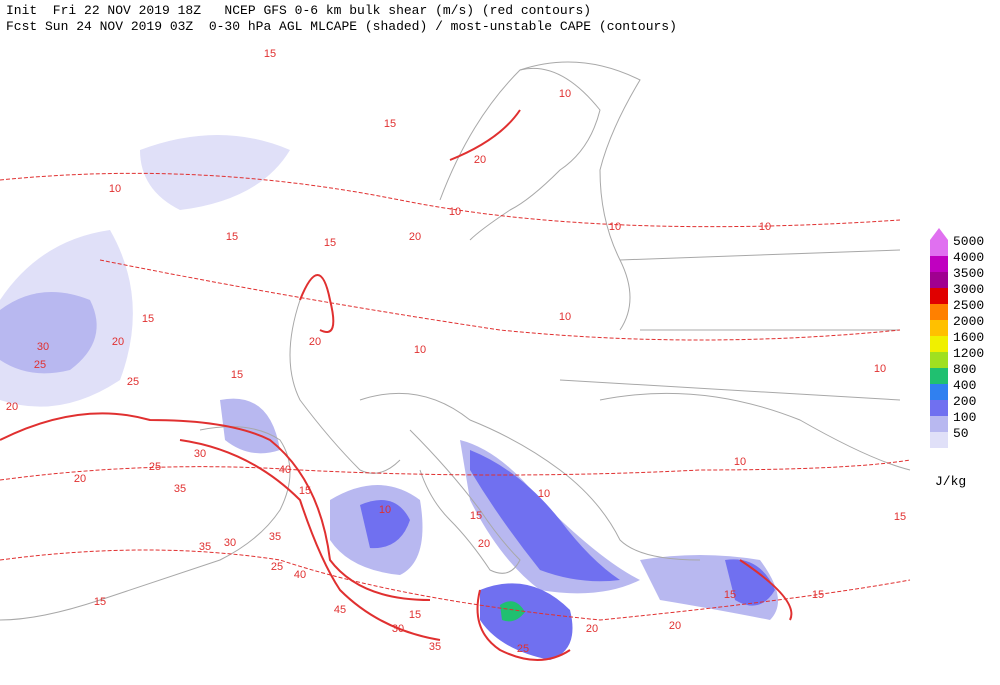  Describe the element at coordinates (964, 401) in the screenshot. I see `colorbar-label: 200` at that location.